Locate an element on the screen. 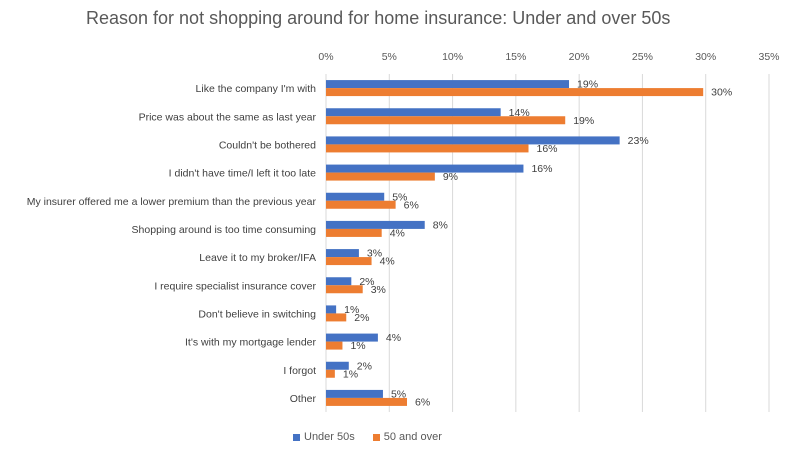 The image size is (793, 457). category-label: Price was about the same as last year is located at coordinates (228, 117).